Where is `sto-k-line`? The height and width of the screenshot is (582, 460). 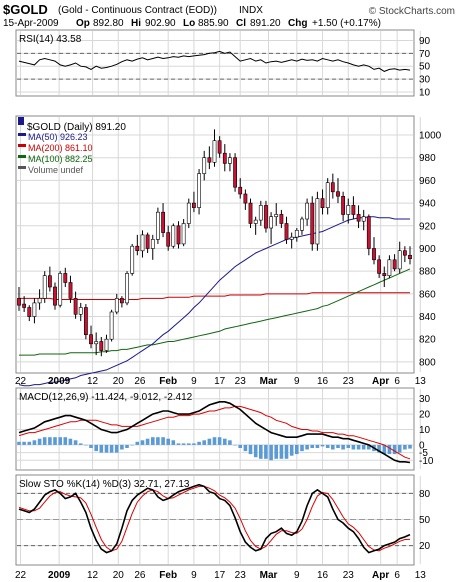 sto-k-line is located at coordinates (214, 518).